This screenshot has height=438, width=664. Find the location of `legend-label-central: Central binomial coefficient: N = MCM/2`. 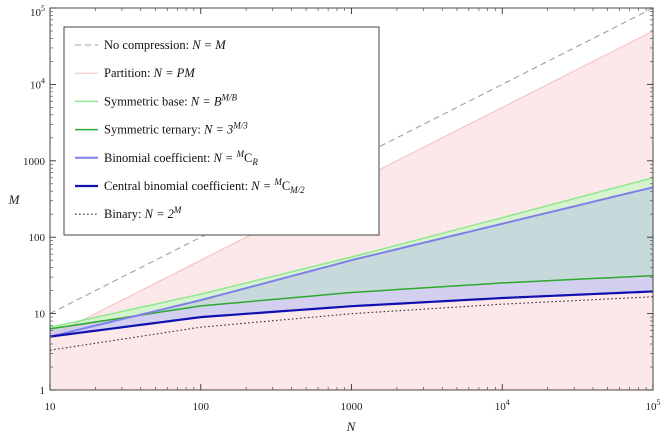

legend-label-central: Central binomial coefficient: N = MCM/2 is located at coordinates (204, 186).